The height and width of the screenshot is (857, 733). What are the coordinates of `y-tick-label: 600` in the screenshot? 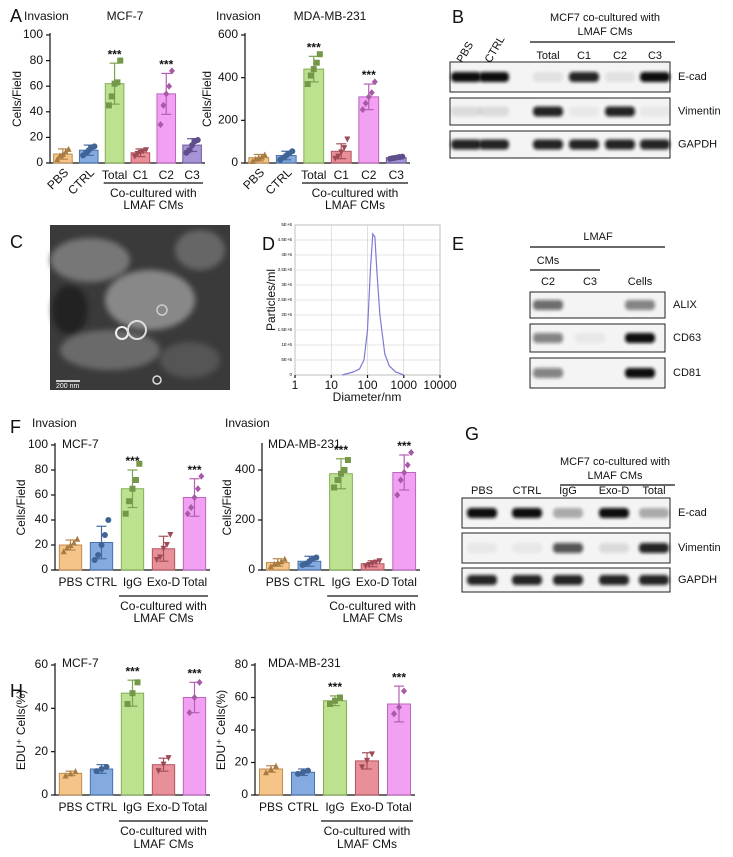 It's located at (228, 34).